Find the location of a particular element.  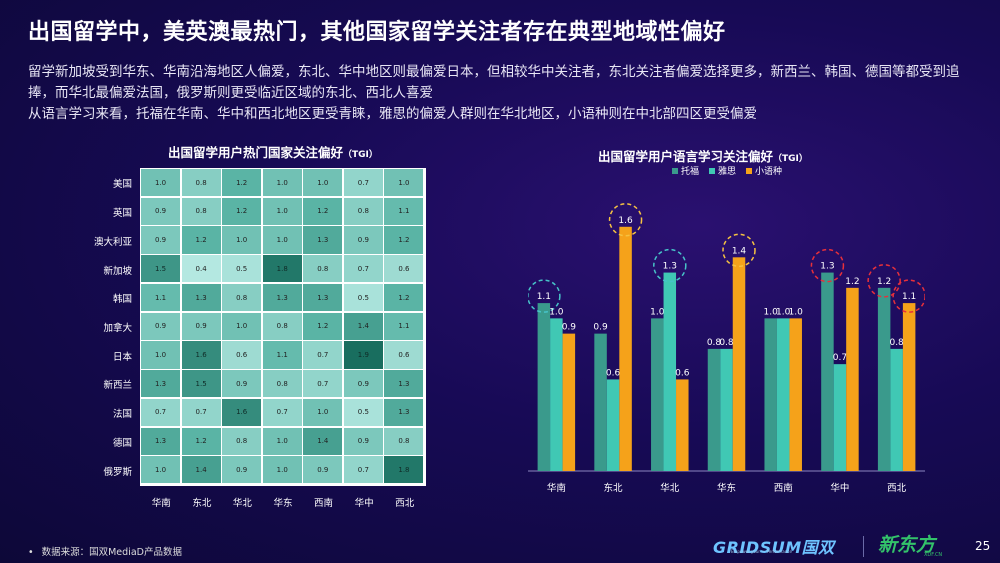

legend-label: 雅思 is located at coordinates (727, 172).